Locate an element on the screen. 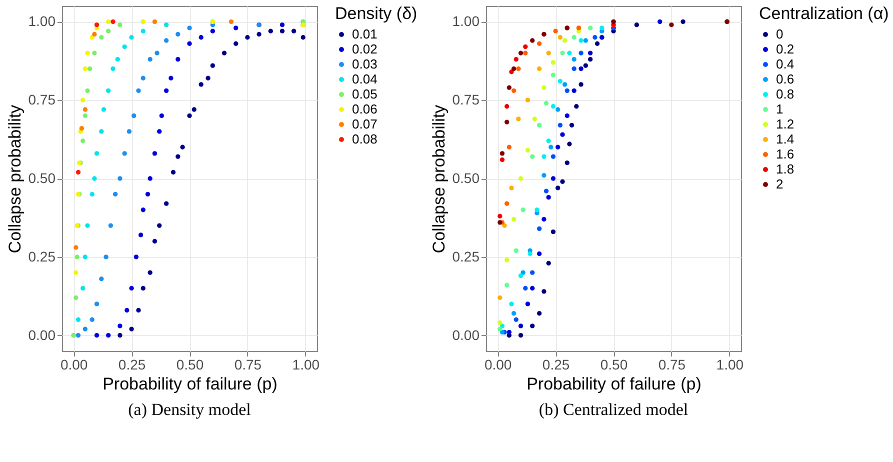 The image size is (893, 462). y-tick-label: 0.50 is located at coordinates (42, 178).